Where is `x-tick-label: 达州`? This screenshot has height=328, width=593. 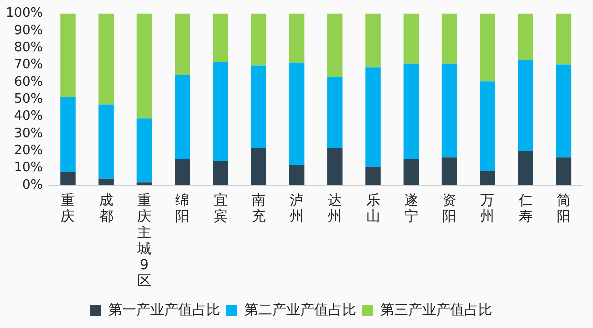
x-tick-label: 达州 is located at coordinates (335, 209).